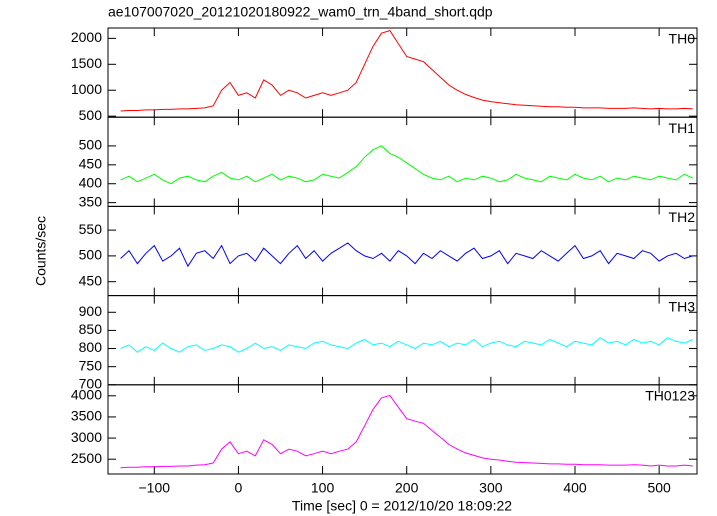 The width and height of the screenshot is (717, 516). I want to click on x-tick-label: 500, so click(659, 488).